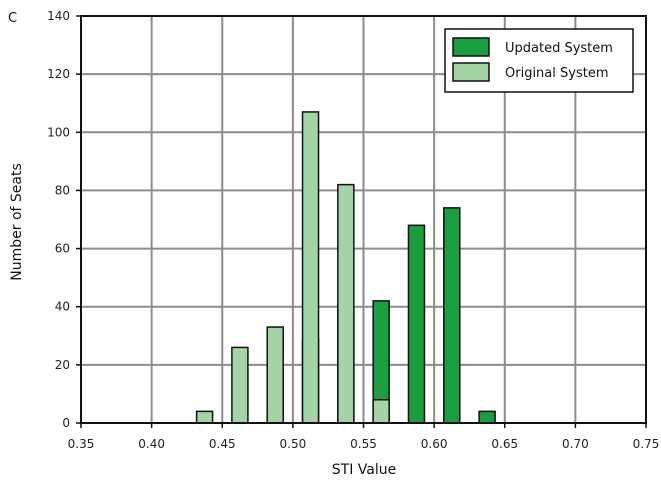 This screenshot has width=661, height=481. Describe the element at coordinates (62, 249) in the screenshot. I see `y-tick-label: 60` at that location.